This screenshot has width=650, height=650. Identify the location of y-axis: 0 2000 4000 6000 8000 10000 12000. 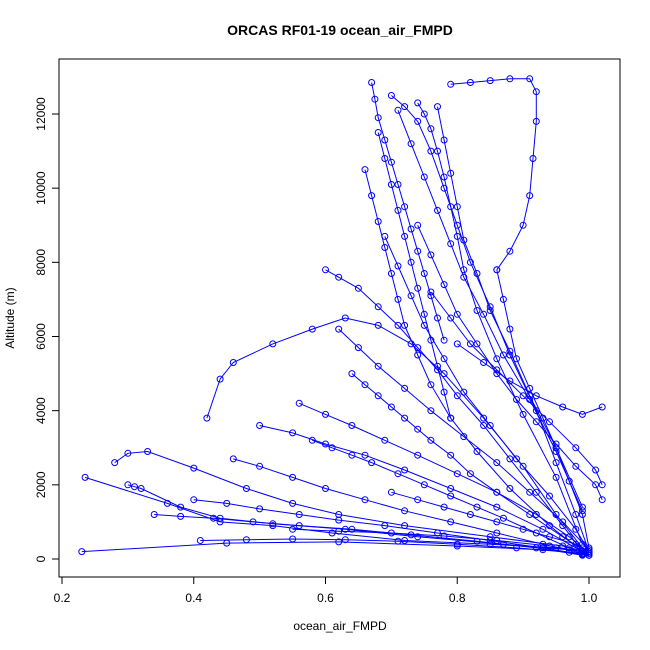
(47, 329).